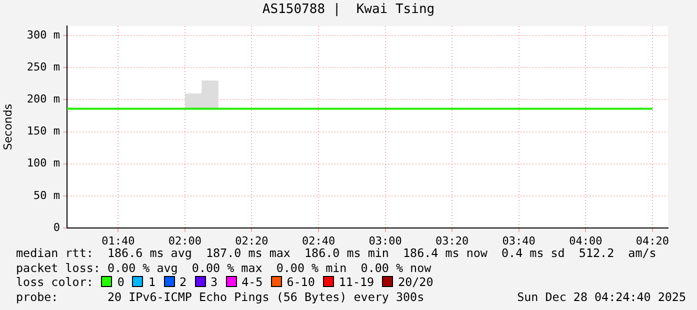 Image resolution: width=697 pixels, height=310 pixels. I want to click on y-tick-label: 300 m, so click(43, 35).